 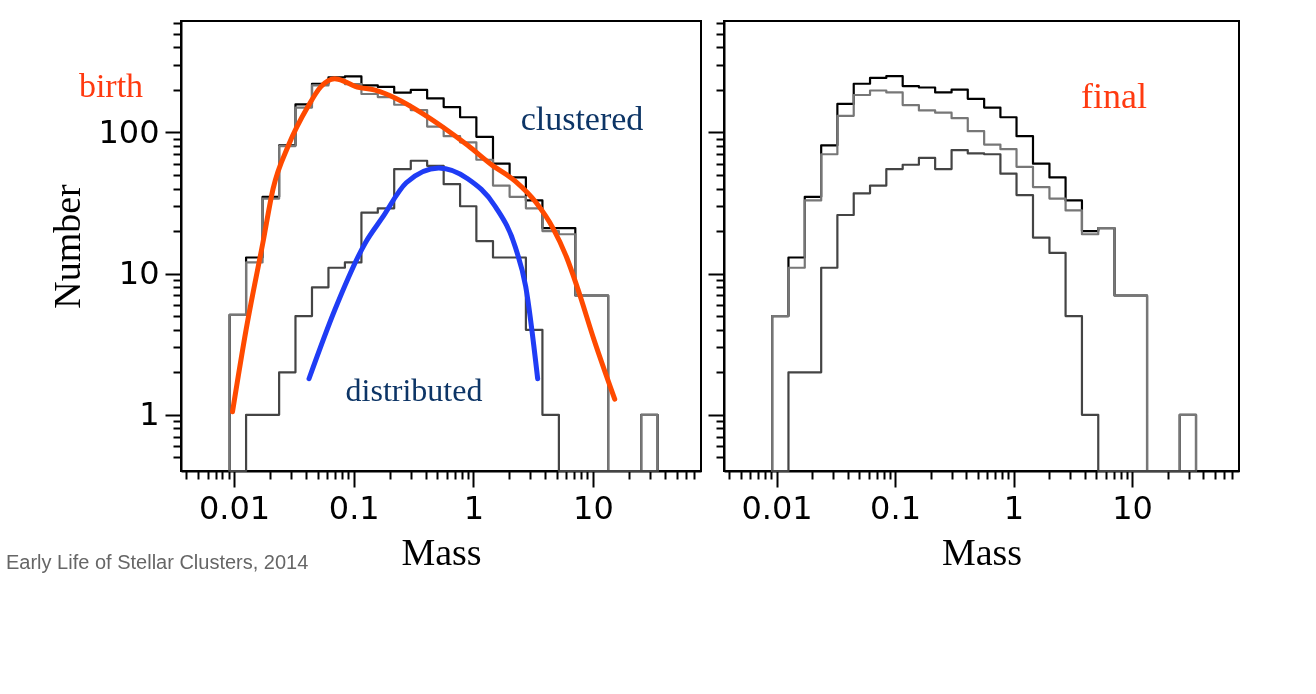 I want to click on annotation: distributed, so click(x=414, y=390).